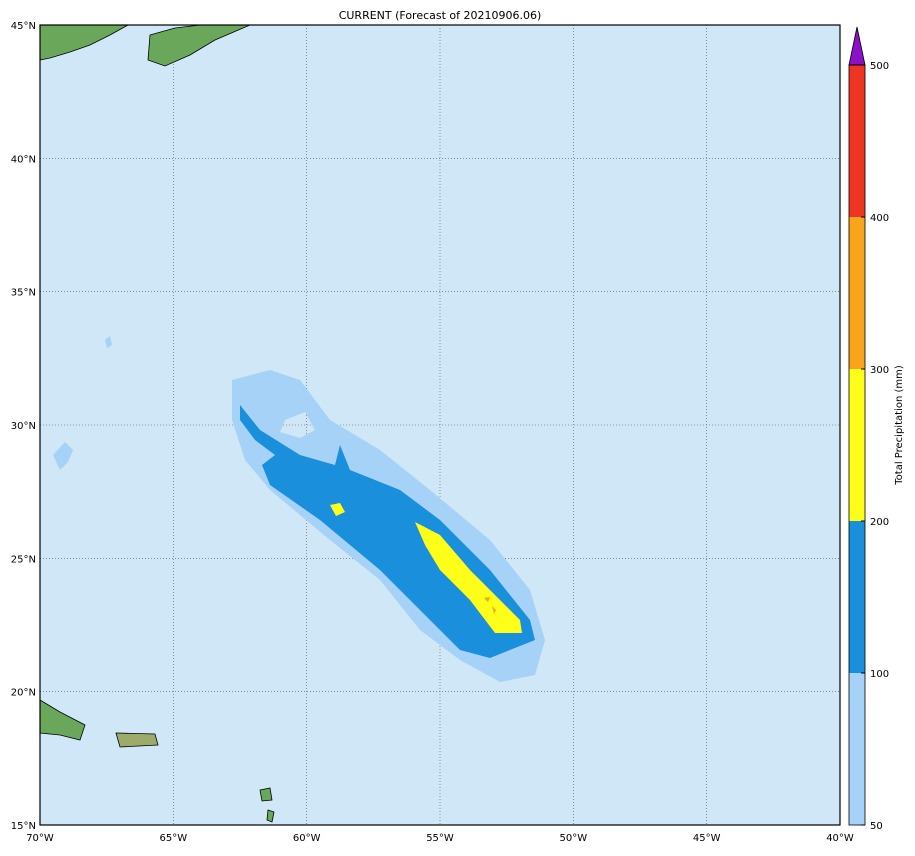 Image resolution: width=915 pixels, height=856 pixels. I want to click on x-tick-label: 50°W, so click(574, 838).